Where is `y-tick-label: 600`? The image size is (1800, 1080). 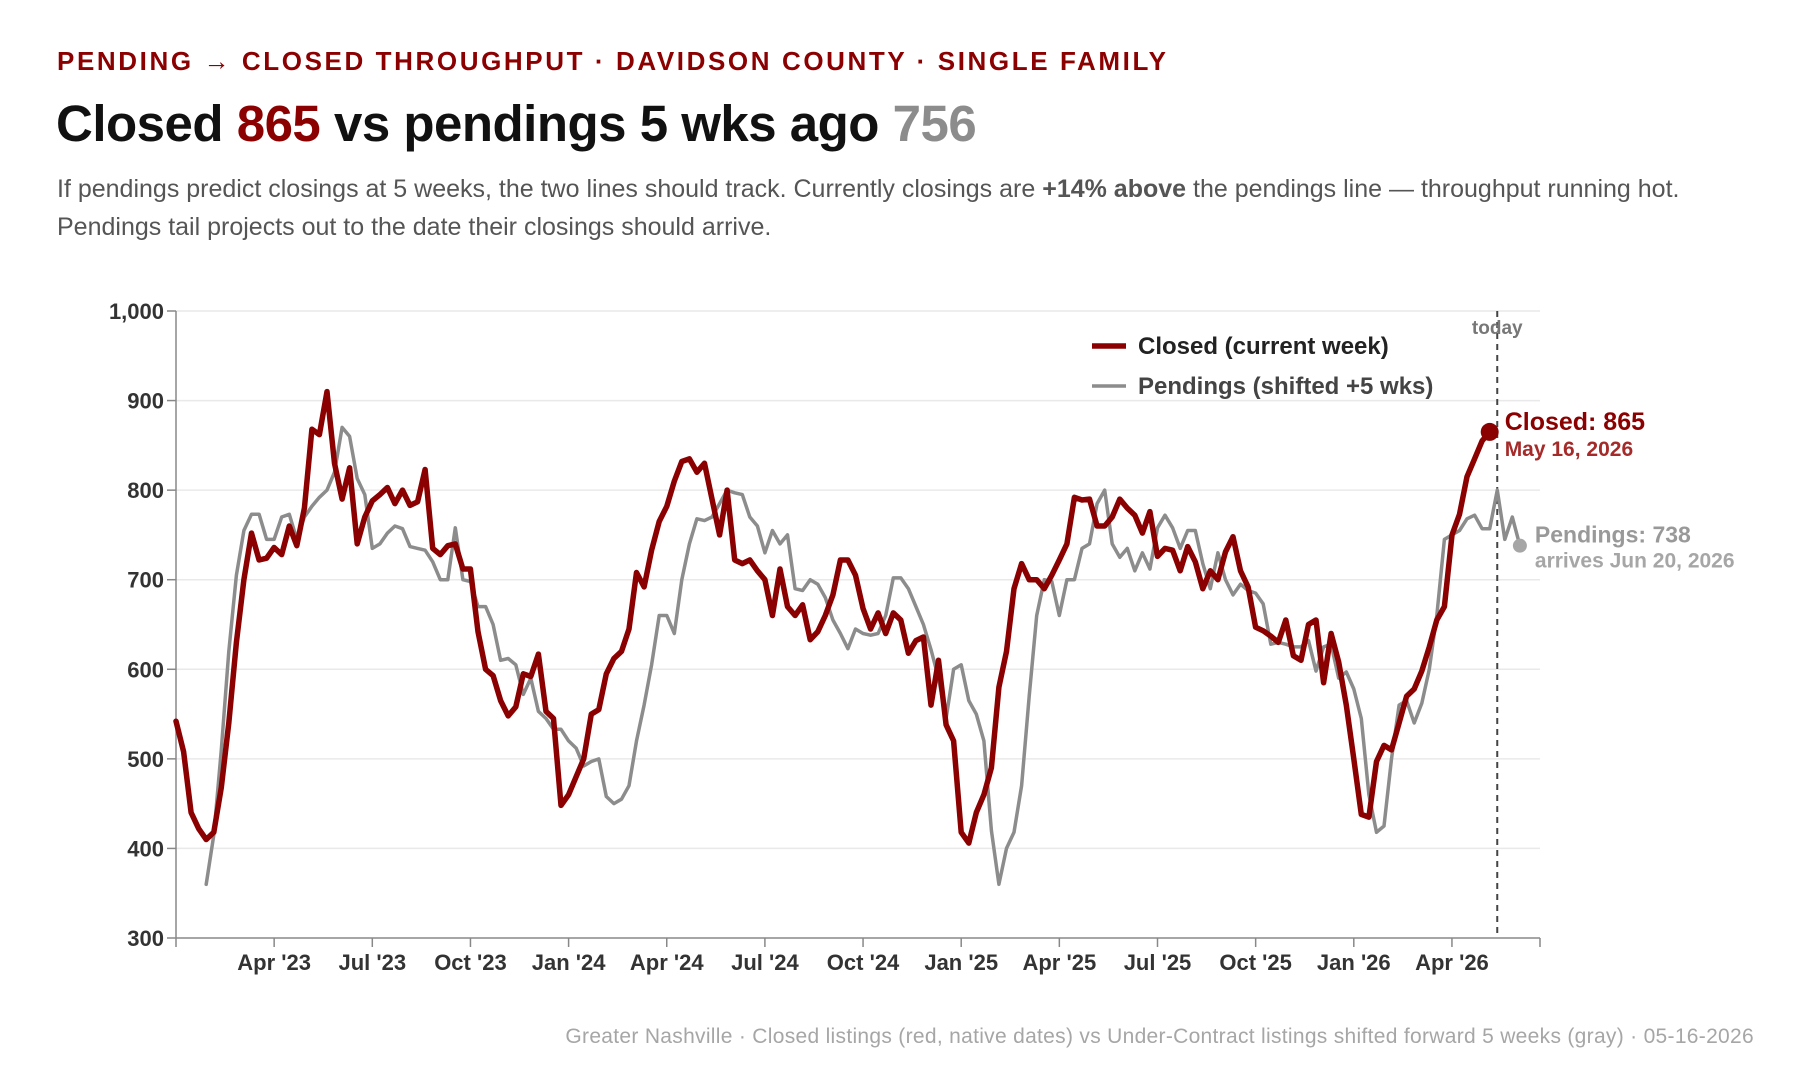
y-tick-label: 600 is located at coordinates (145, 669).